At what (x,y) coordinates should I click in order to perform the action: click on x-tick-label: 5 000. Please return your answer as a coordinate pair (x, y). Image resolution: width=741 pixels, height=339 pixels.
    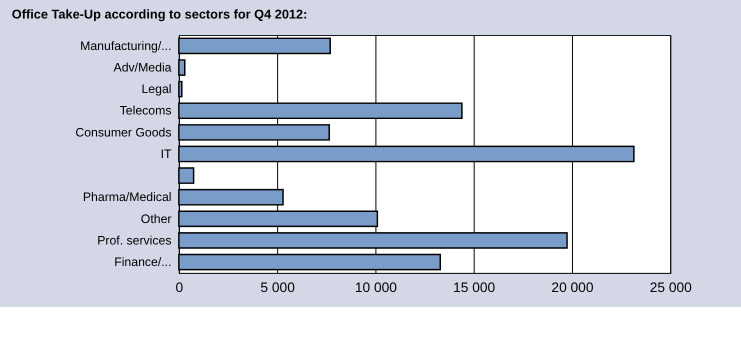
    Looking at the image, I should click on (278, 288).